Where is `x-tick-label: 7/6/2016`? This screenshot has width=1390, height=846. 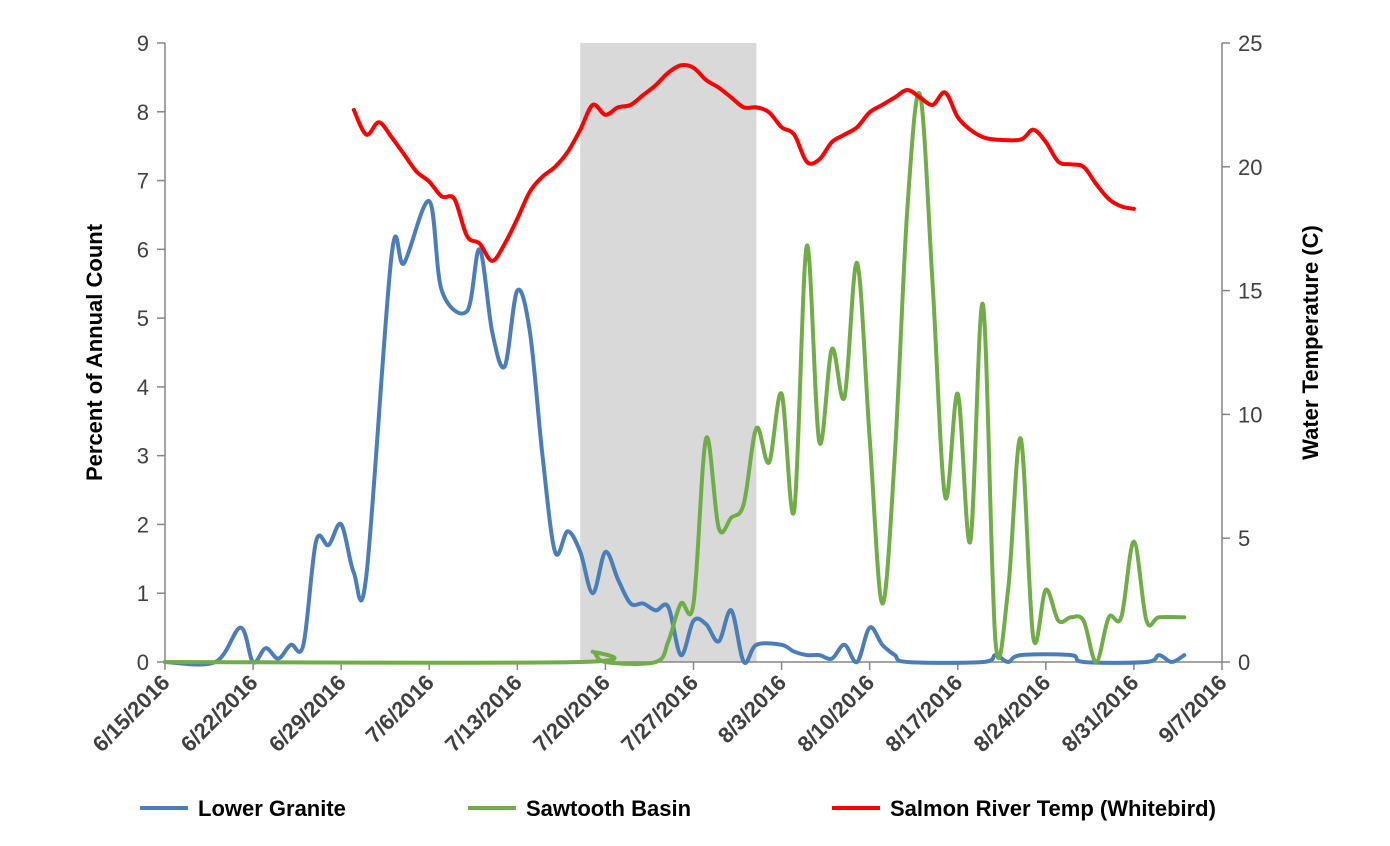
x-tick-label: 7/6/2016 is located at coordinates (400, 709).